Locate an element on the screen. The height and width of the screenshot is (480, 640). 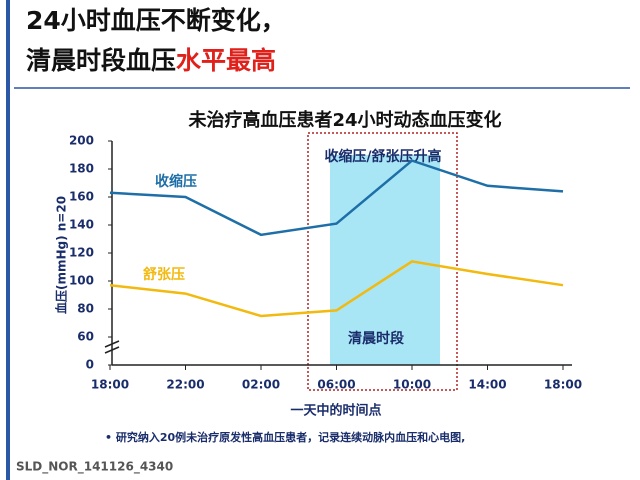
chart-title: 未治疗高血压患者24小时动态血压变化 is located at coordinates (344, 120).